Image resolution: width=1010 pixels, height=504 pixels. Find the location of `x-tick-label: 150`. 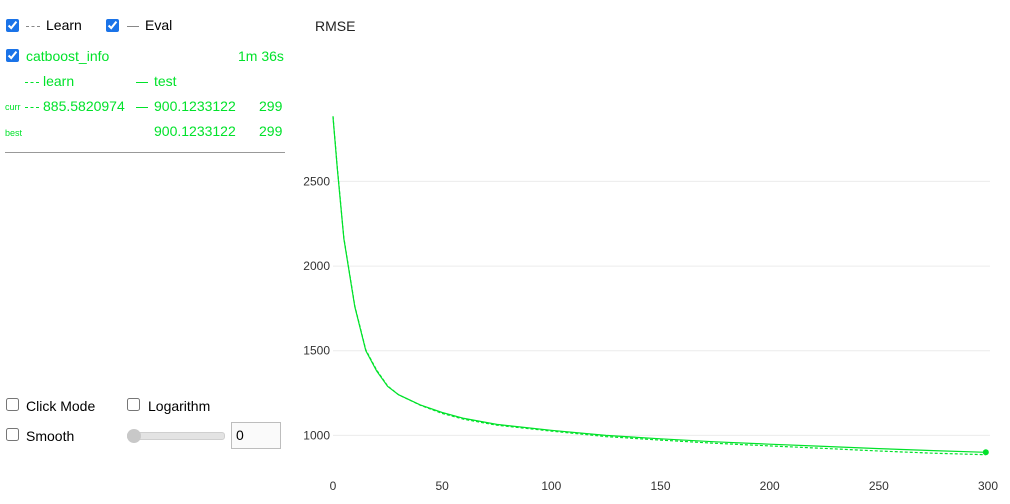

x-tick-label: 150 is located at coordinates (660, 486).